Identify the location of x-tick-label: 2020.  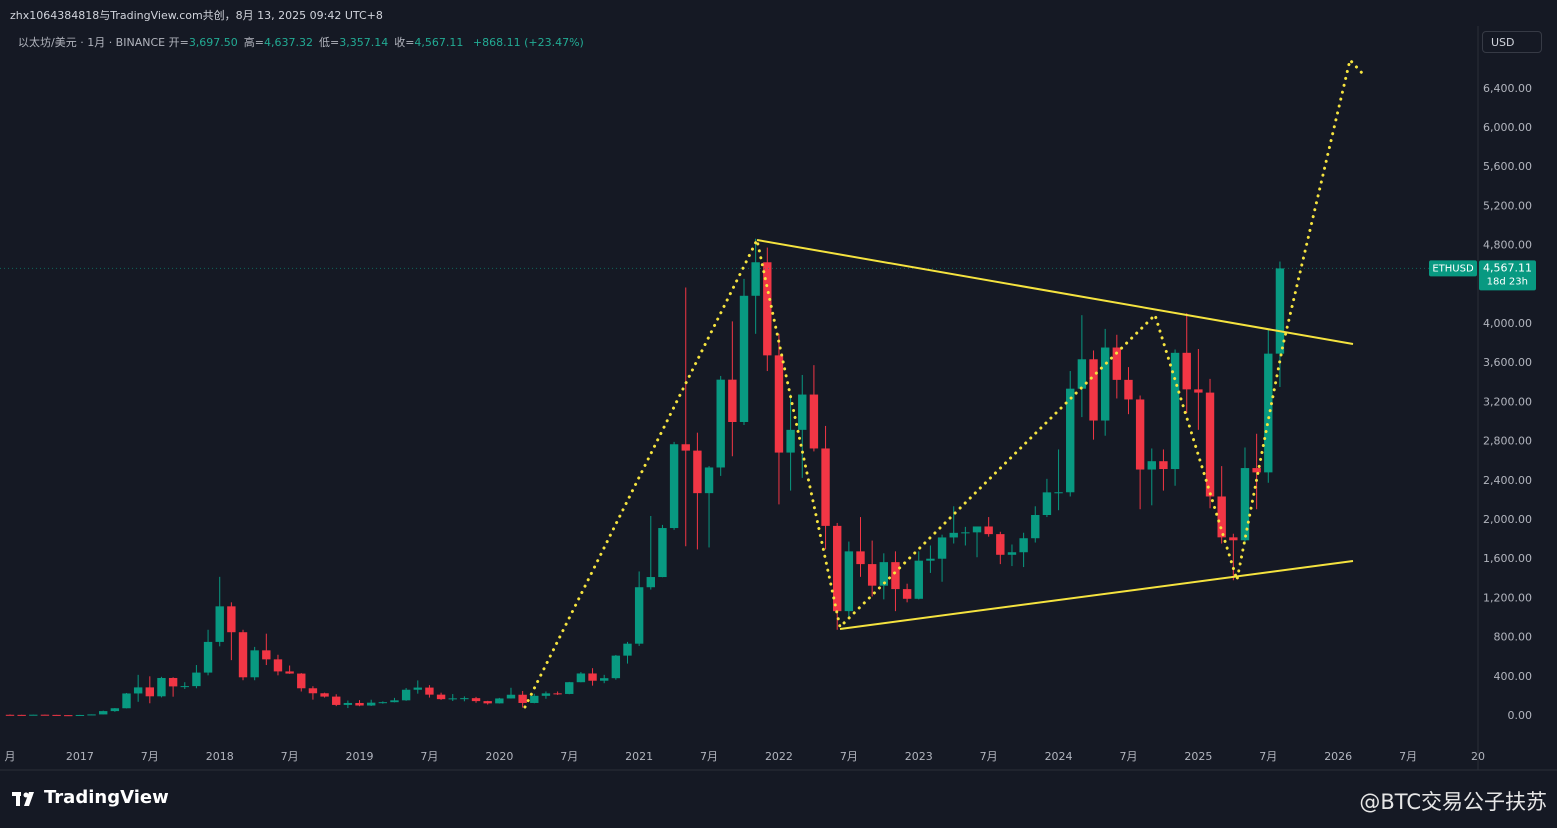
(499, 756).